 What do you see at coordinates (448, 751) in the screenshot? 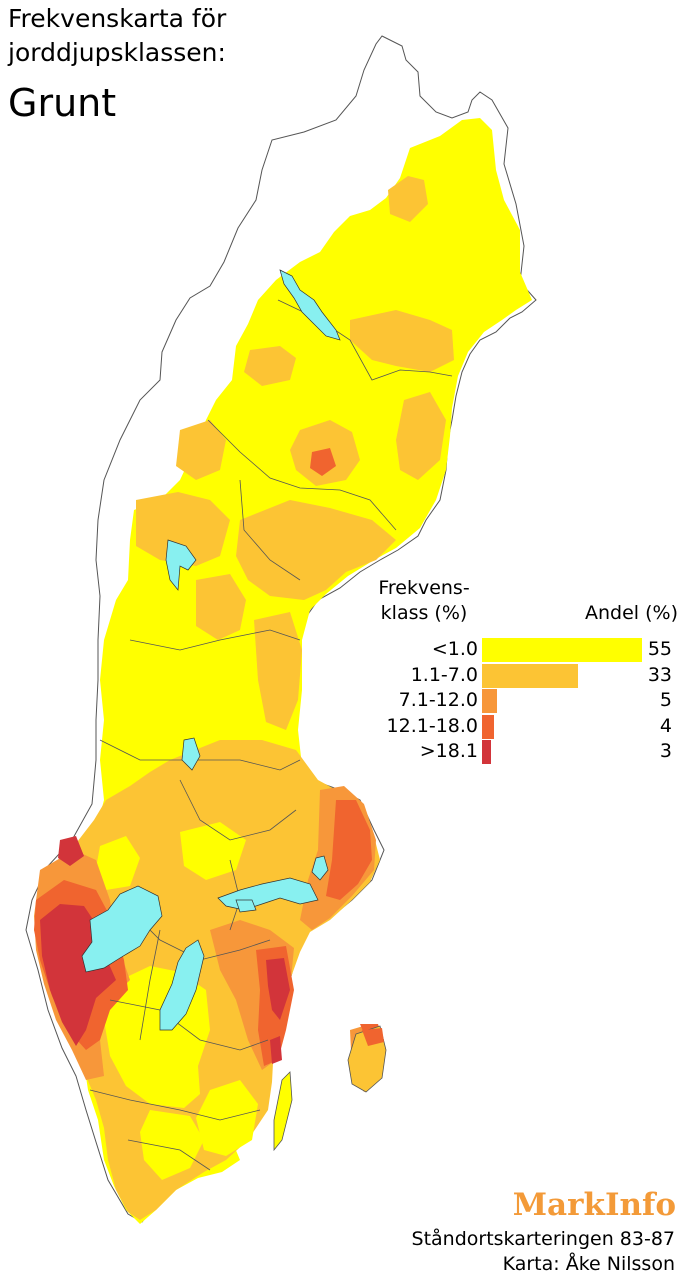
I see `legend-class-label: >18.1` at bounding box center [448, 751].